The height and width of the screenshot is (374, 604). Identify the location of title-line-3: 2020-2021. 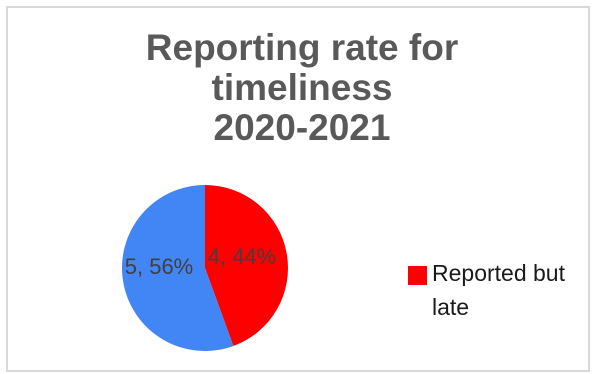
(302, 127).